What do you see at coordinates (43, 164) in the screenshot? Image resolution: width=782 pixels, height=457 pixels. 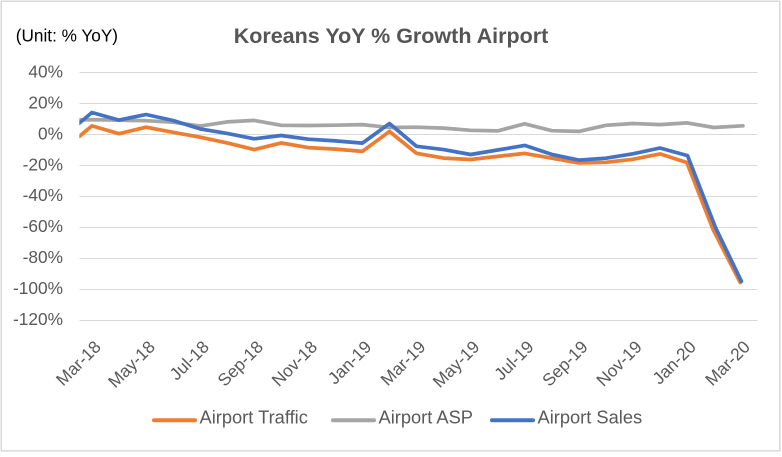 I see `svg-text: -20%` at bounding box center [43, 164].